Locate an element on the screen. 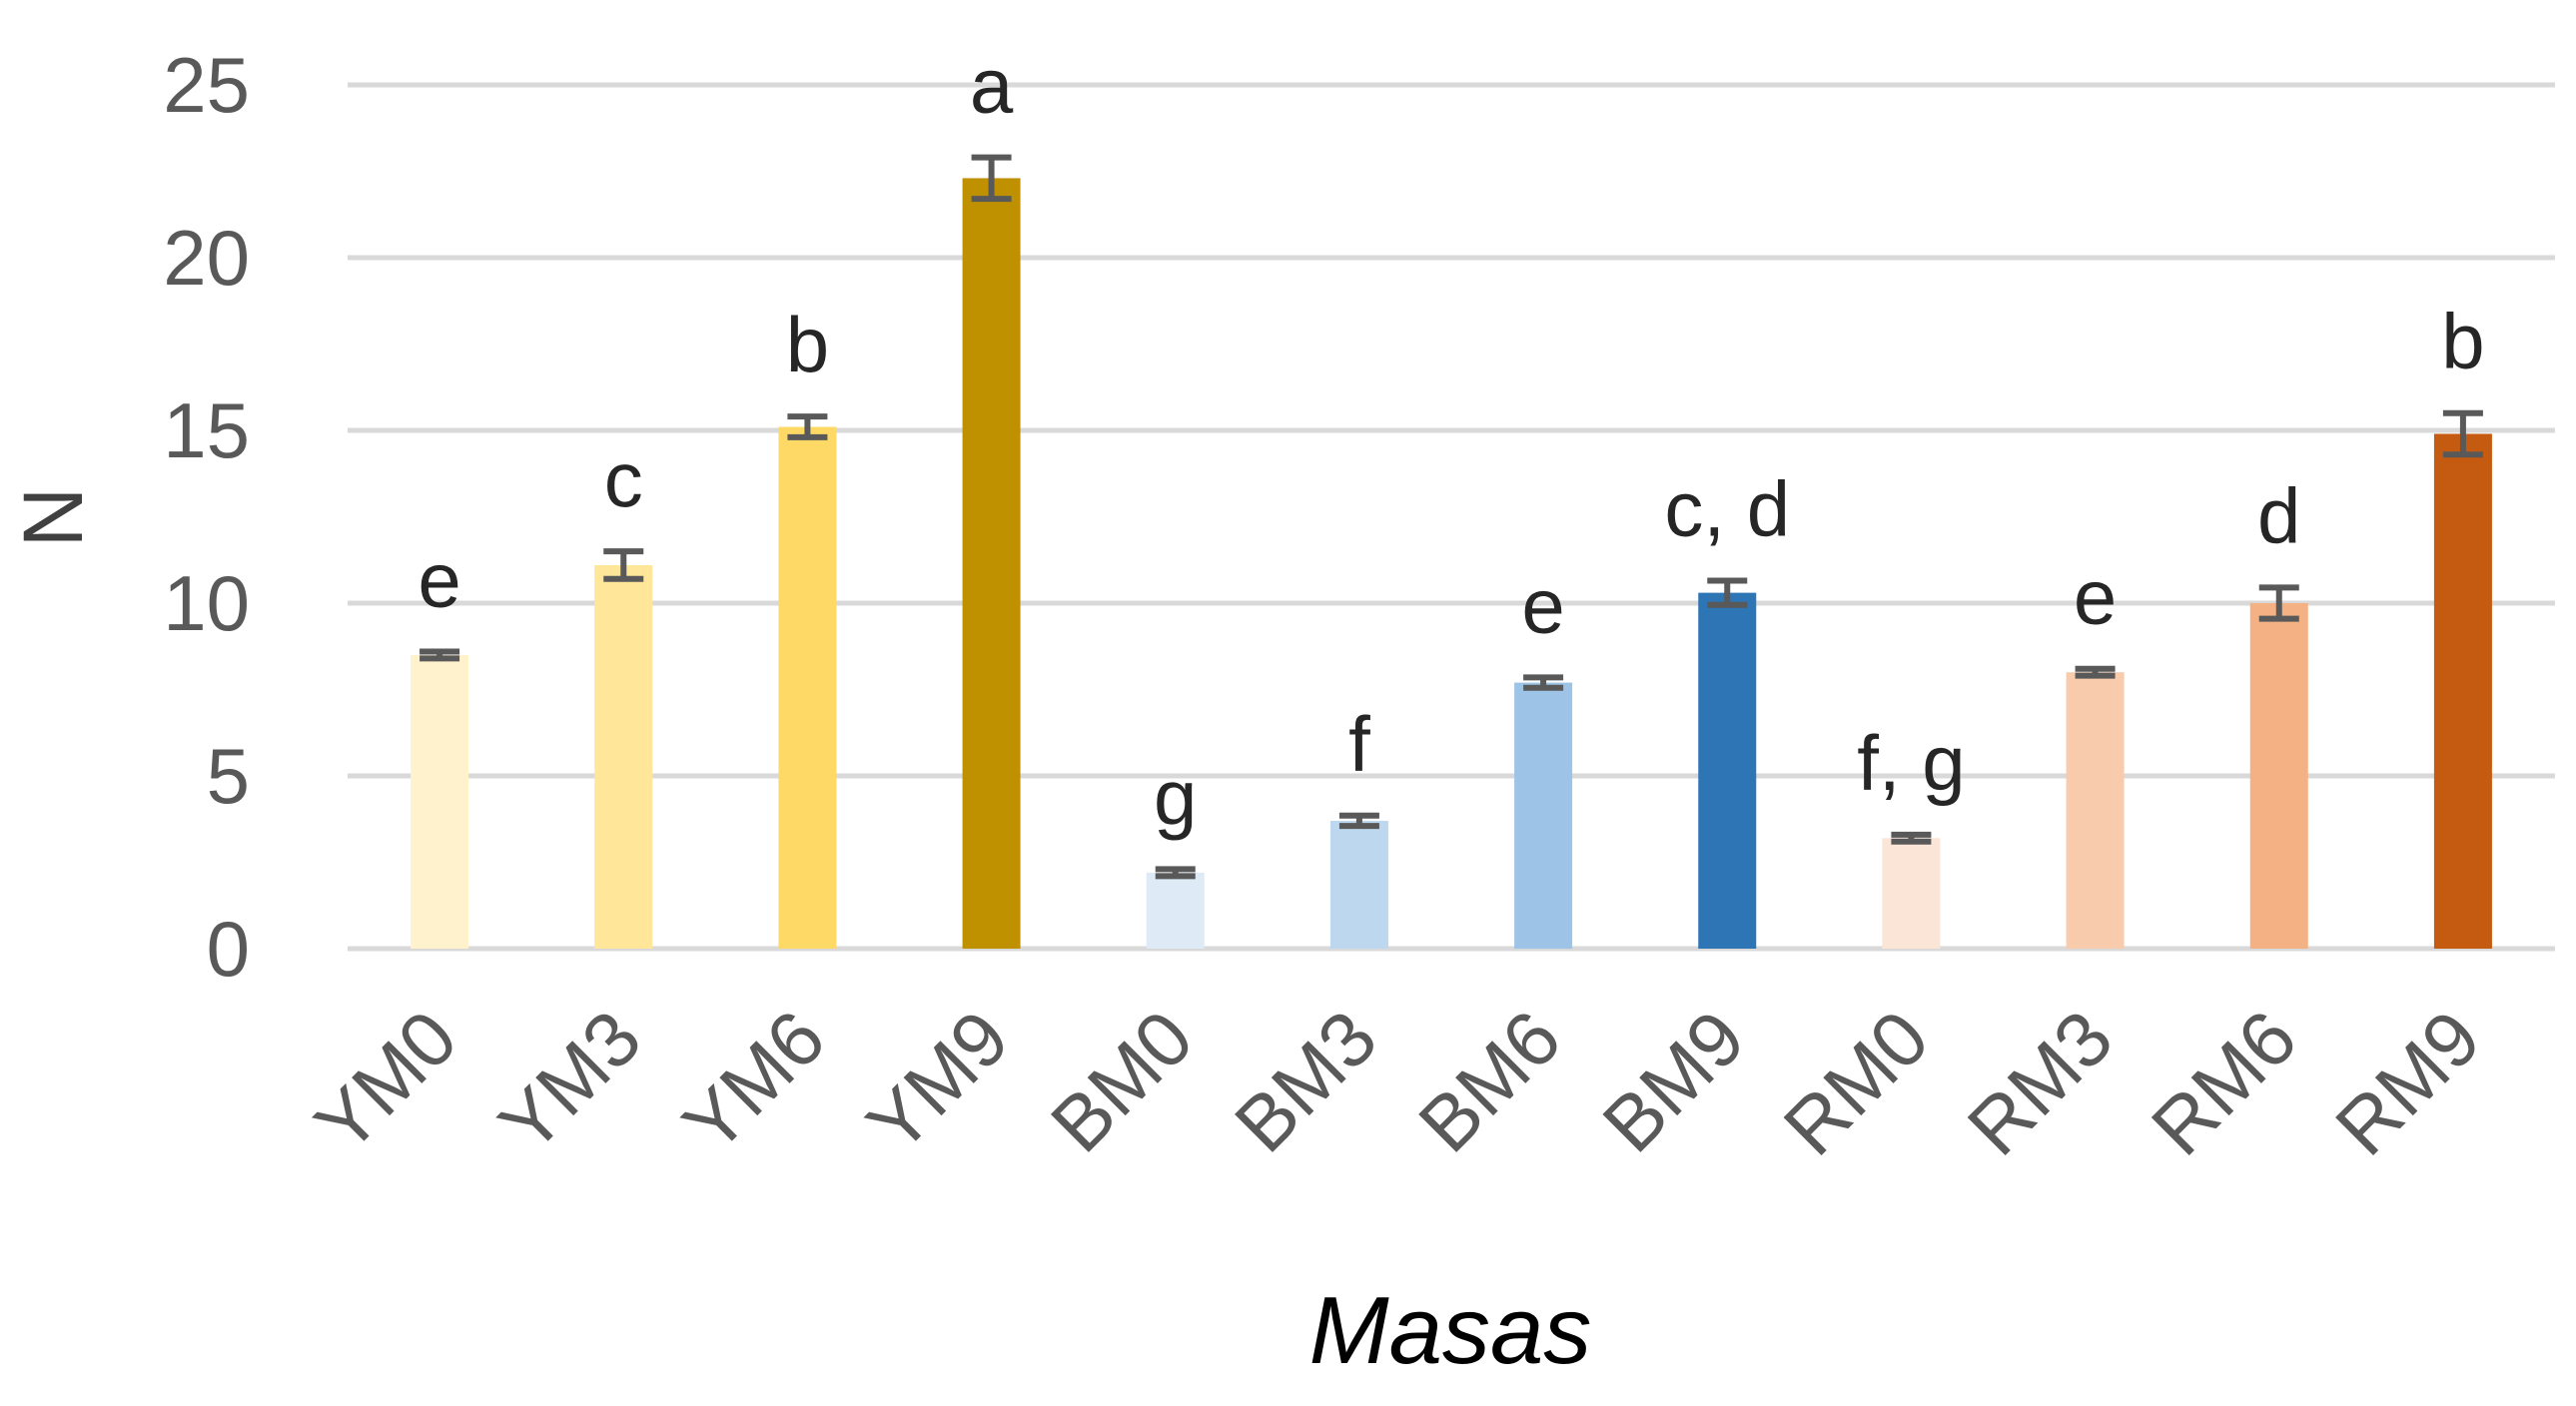 This screenshot has height=1406, width=2576. error-bar-ym6 is located at coordinates (808, 426).